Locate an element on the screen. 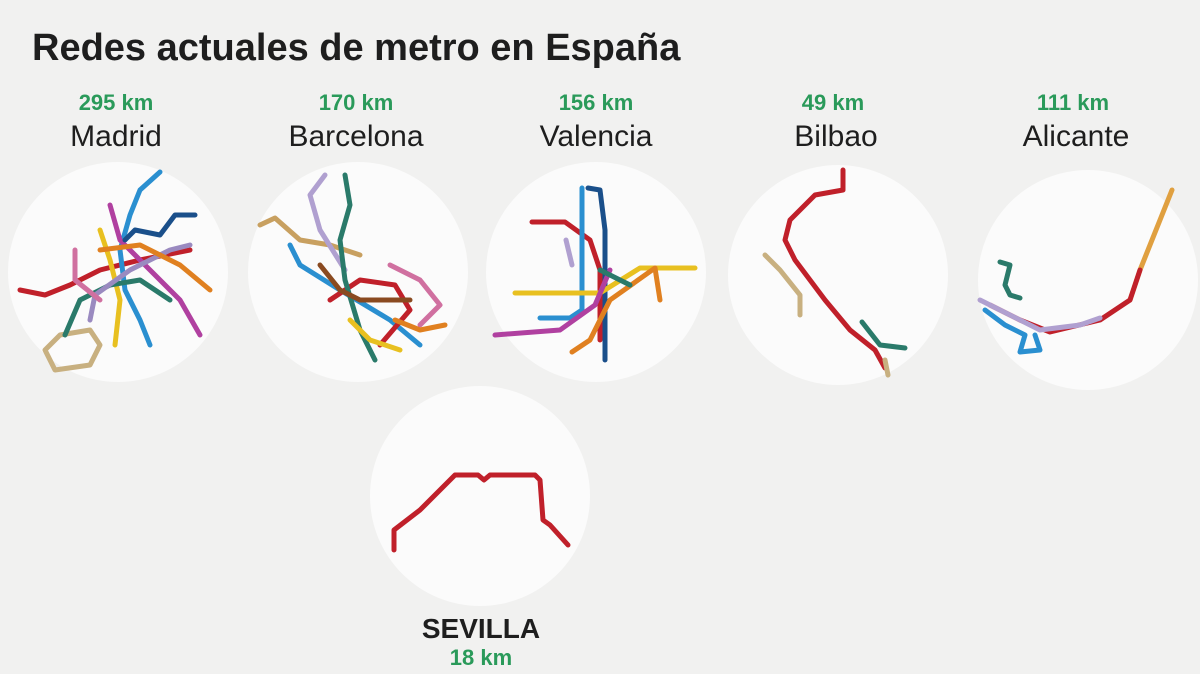 This screenshot has height=674, width=1200. valencia-disc is located at coordinates (596, 272).